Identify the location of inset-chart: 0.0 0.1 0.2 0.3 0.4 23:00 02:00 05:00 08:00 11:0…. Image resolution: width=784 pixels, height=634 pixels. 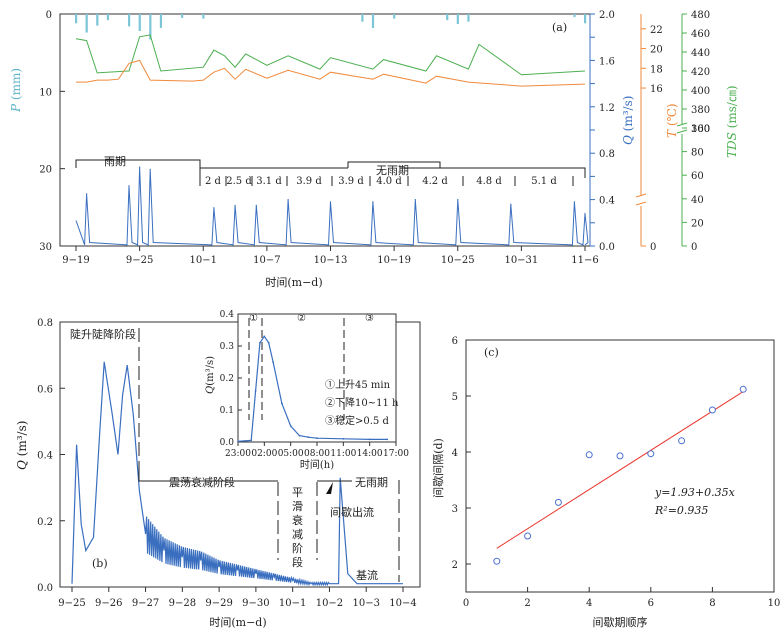
(307, 390).